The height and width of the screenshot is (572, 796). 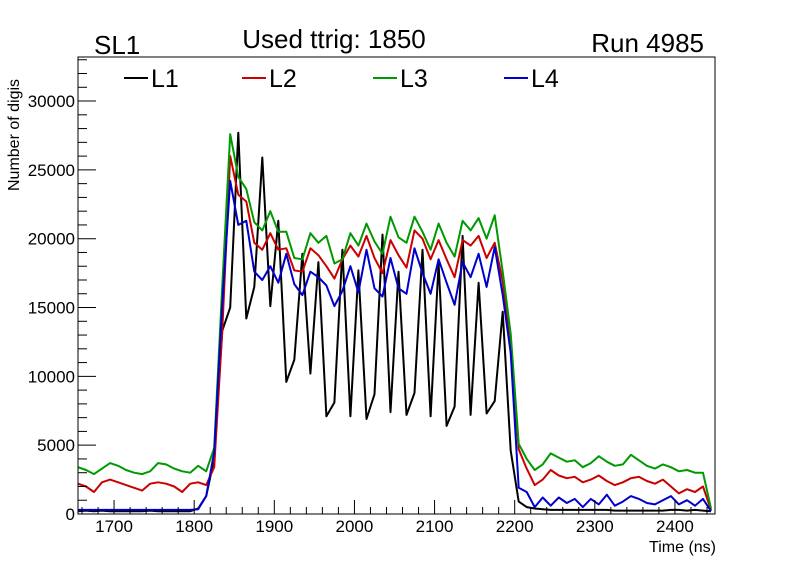 I want to click on x-tick-label: 1700, so click(x=114, y=526).